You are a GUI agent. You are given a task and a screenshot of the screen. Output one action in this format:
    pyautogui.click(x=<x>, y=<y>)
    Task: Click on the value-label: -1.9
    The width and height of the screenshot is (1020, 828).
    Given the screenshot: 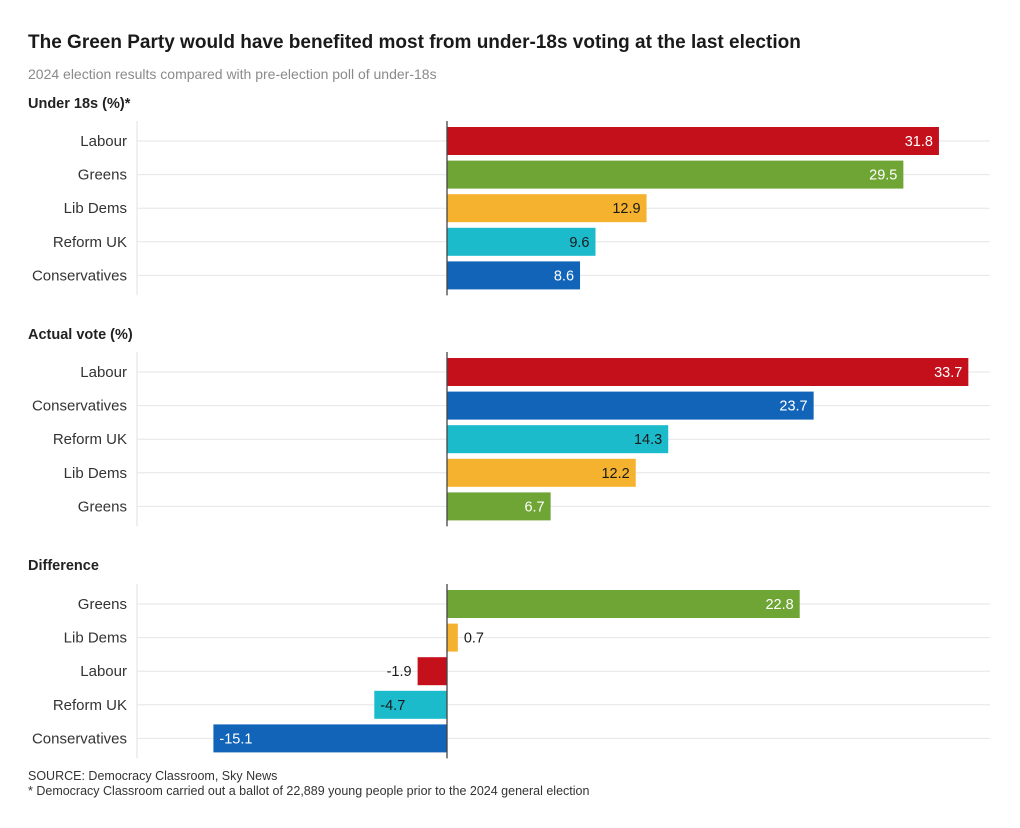 What is the action you would take?
    pyautogui.click(x=399, y=672)
    